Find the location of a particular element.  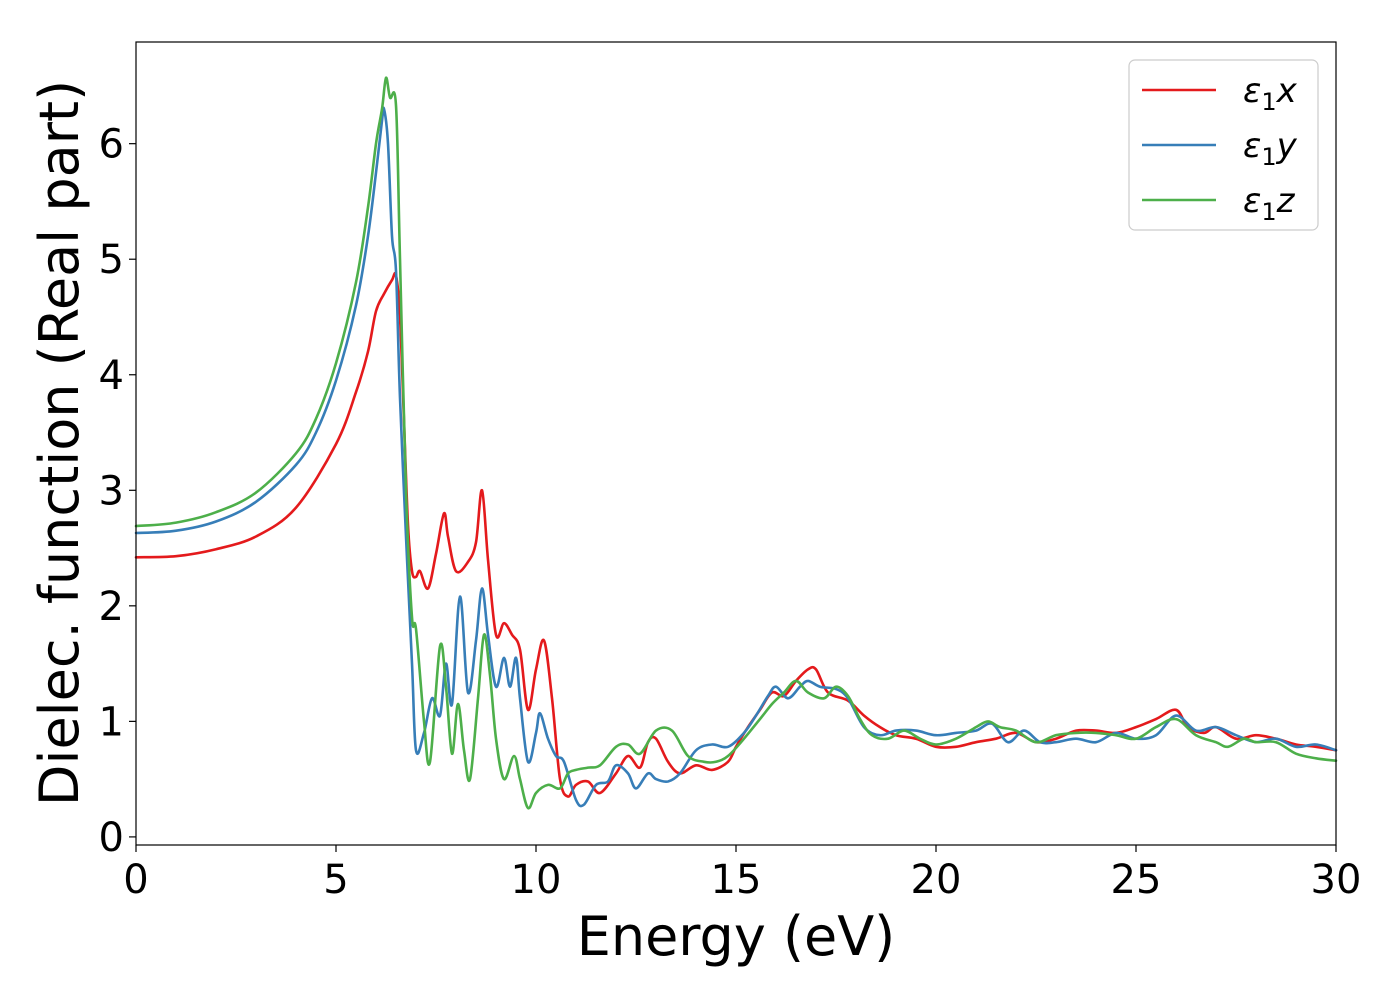

legend-label-x: ε1x is located at coordinates (1270, 93).